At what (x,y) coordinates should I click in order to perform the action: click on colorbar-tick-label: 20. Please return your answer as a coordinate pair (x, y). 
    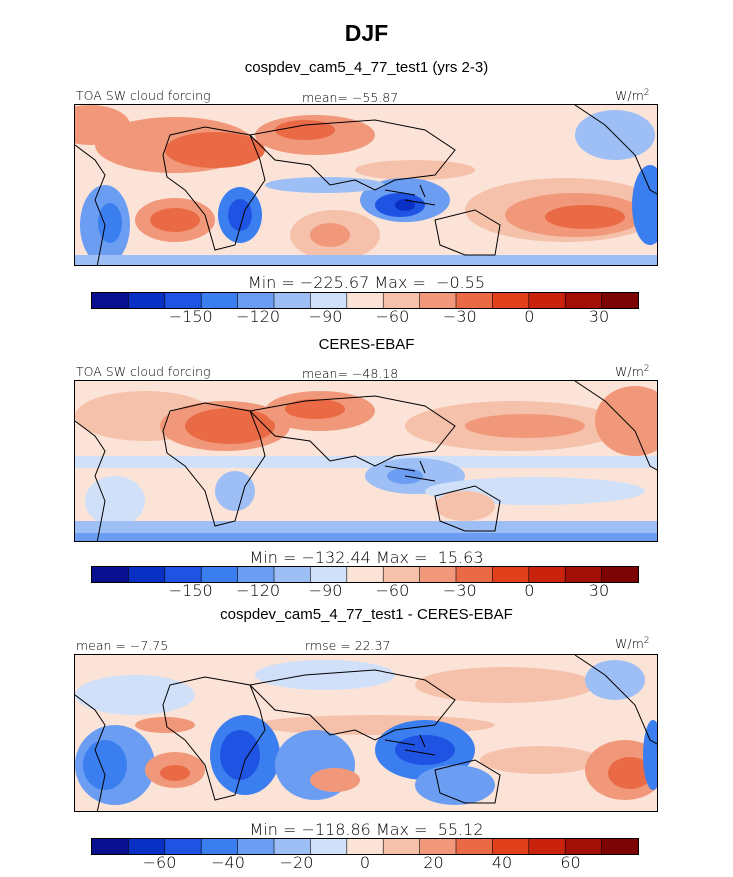
    Looking at the image, I should click on (433, 862).